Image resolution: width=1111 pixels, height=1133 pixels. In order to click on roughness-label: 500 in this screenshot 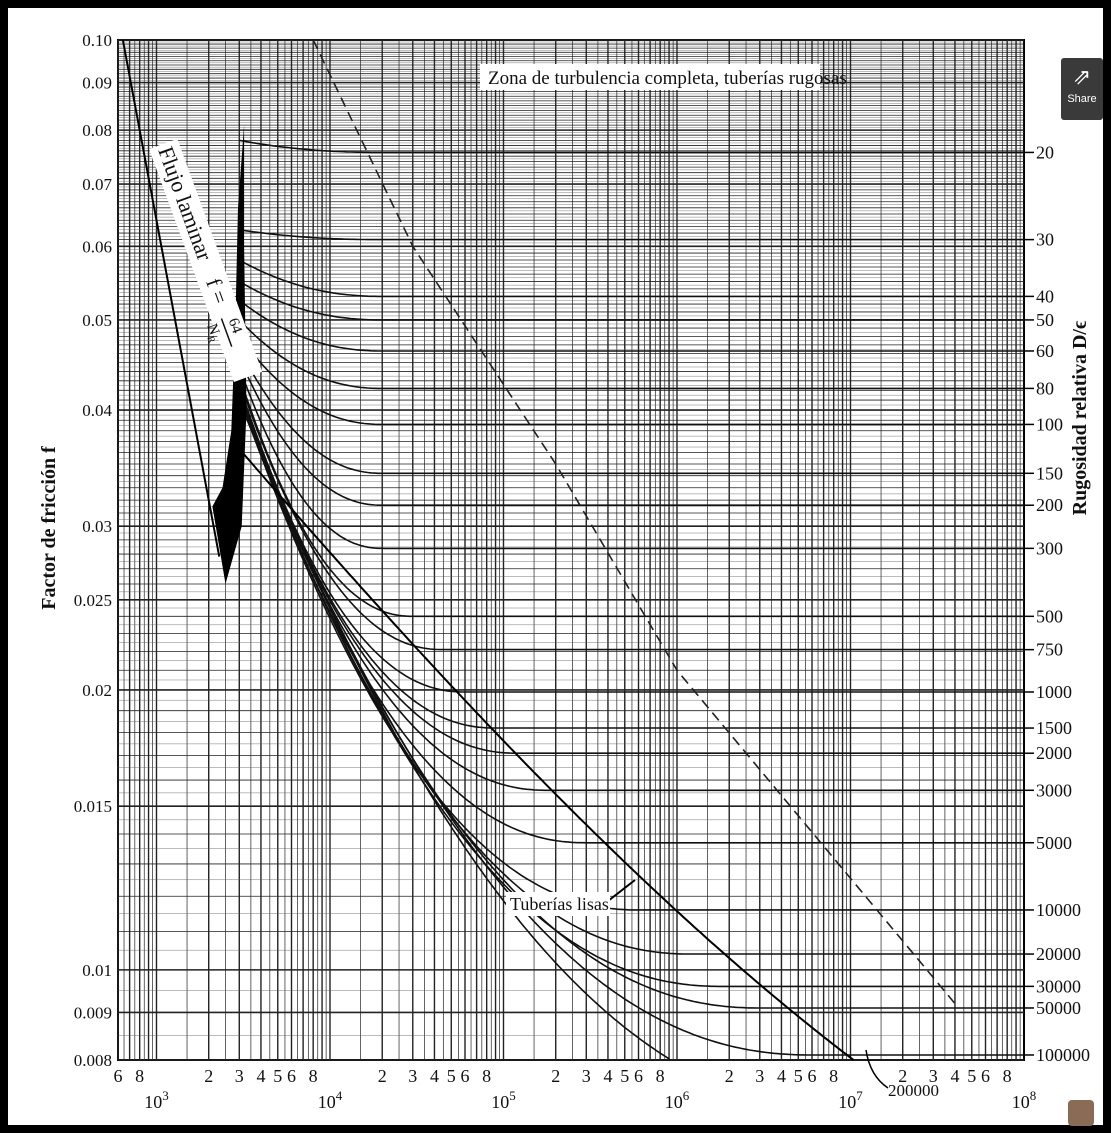, I will do `click(1049, 616)`.